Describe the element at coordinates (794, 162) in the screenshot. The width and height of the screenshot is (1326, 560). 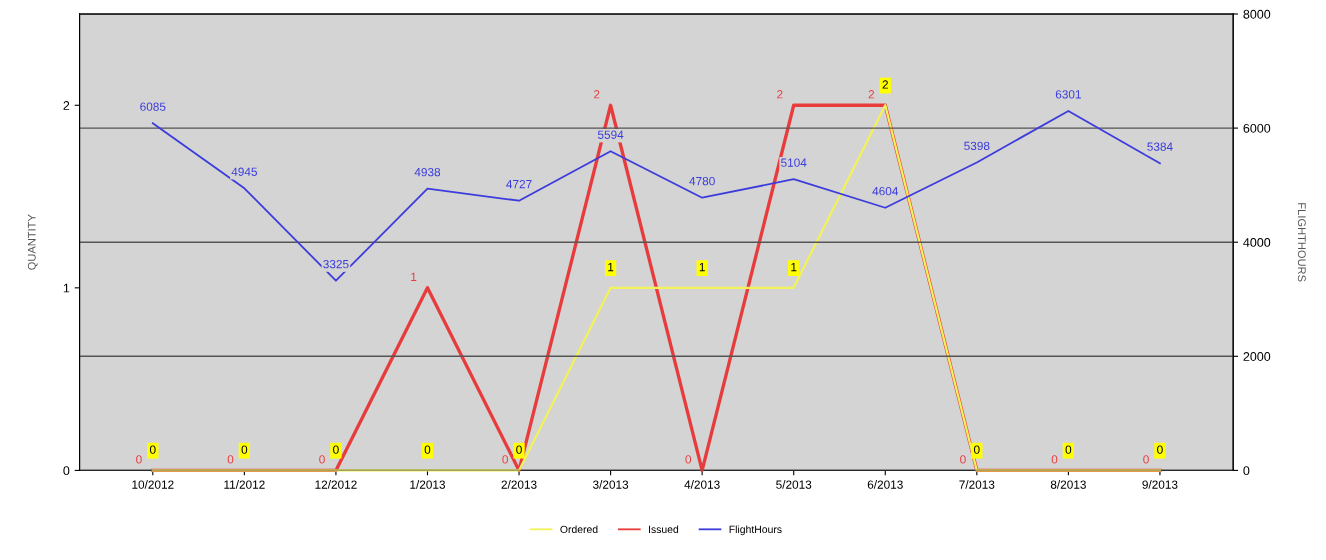
I see `data-label: 5104` at that location.